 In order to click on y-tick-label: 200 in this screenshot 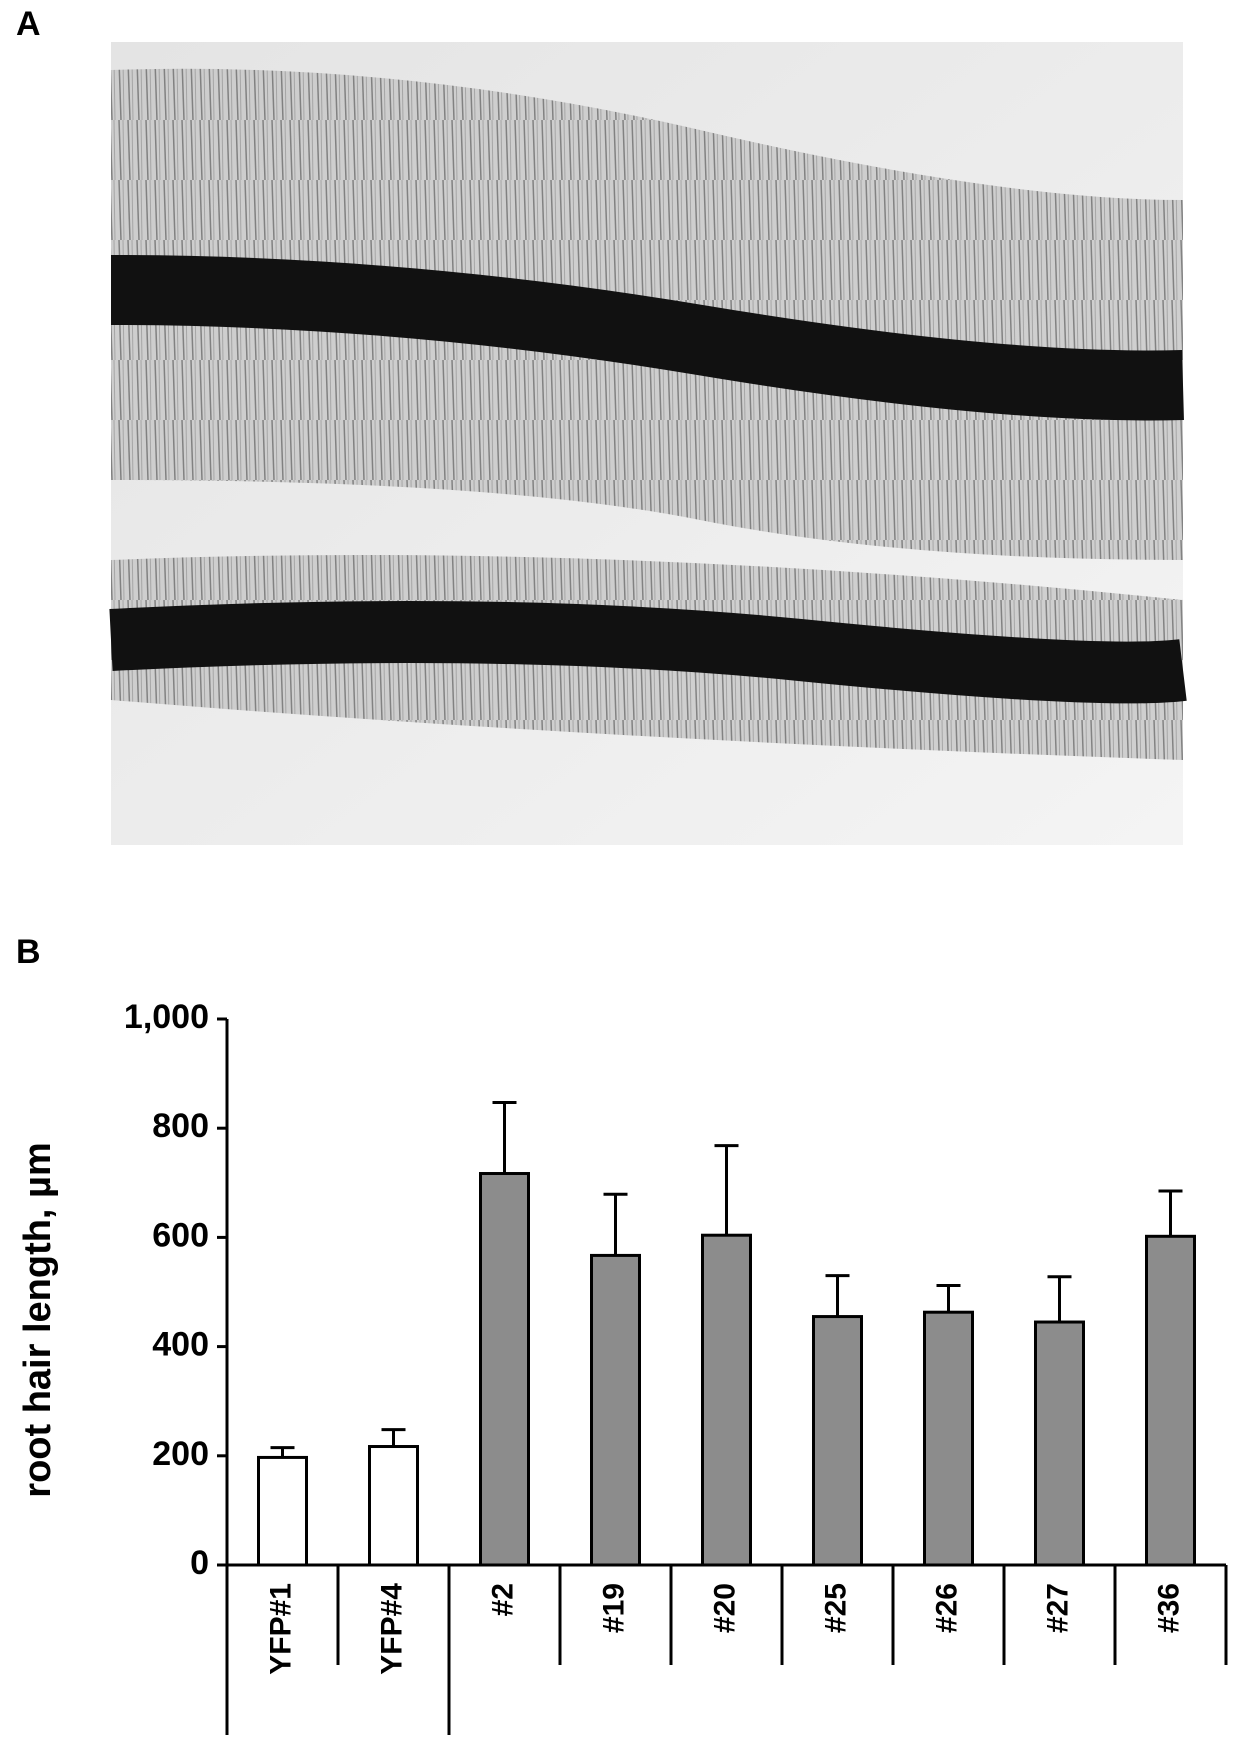, I will do `click(180, 1454)`.